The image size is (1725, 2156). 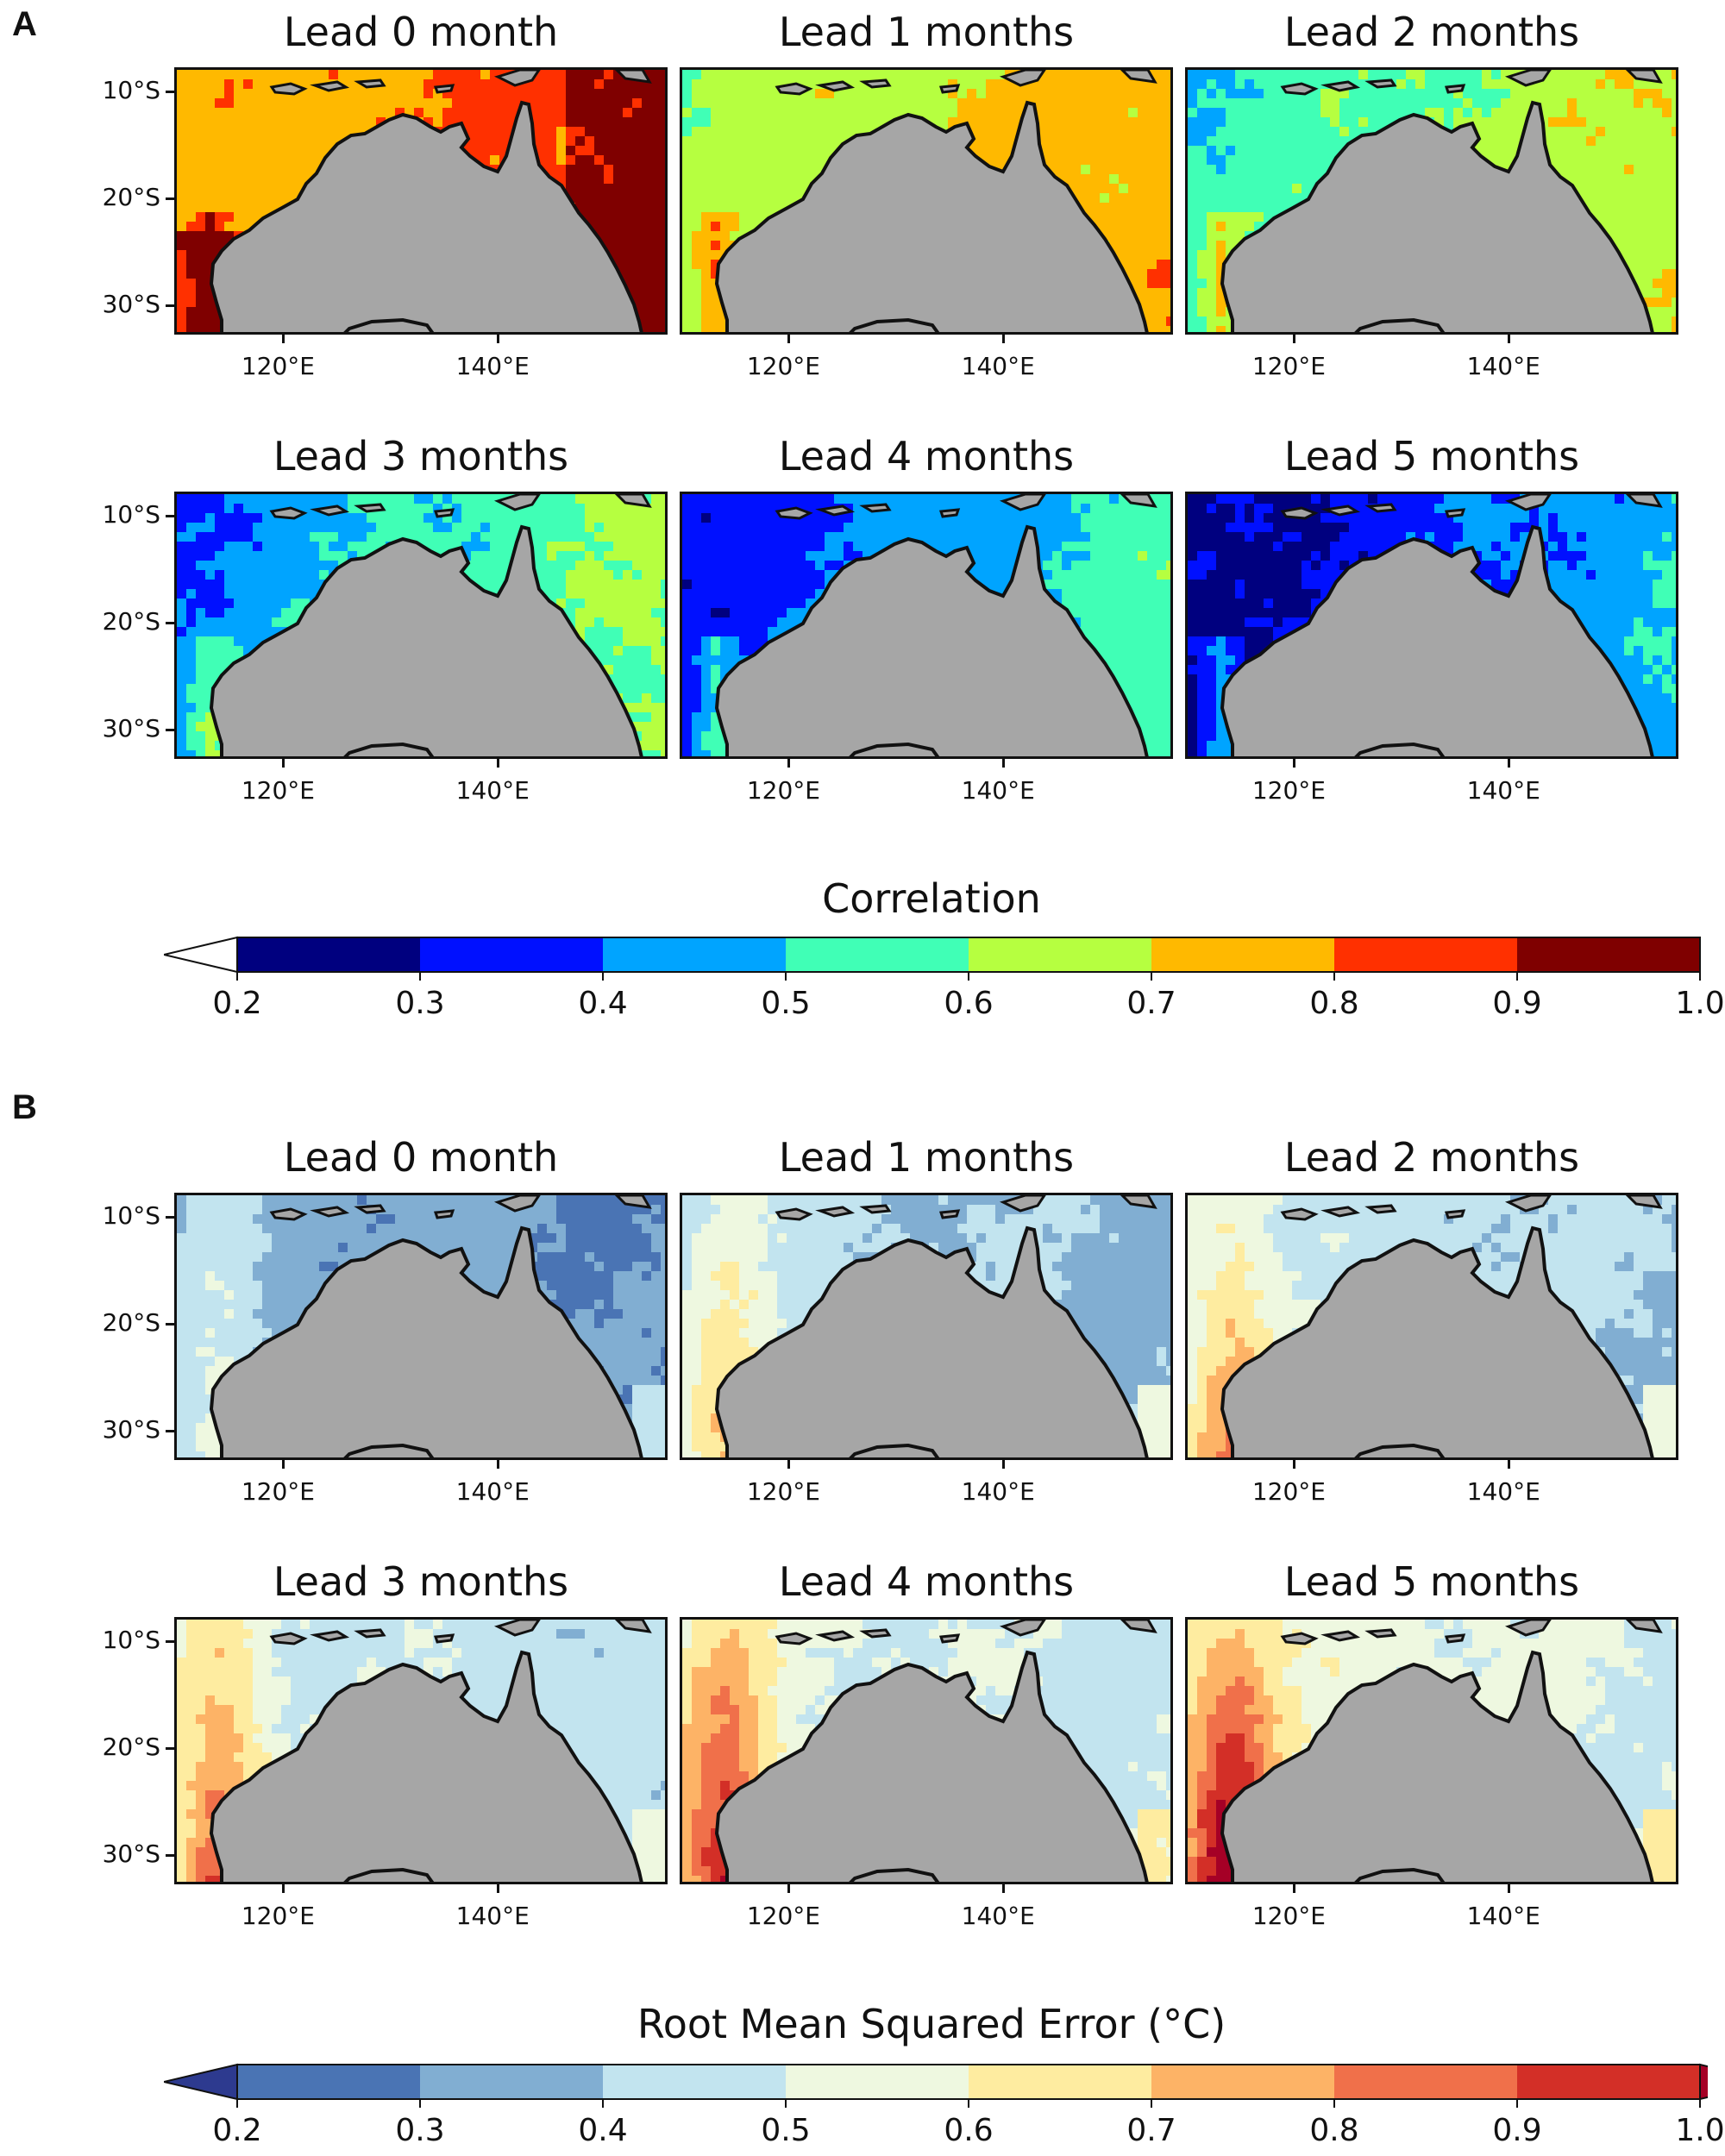 I want to click on colorbar-tick-label: 0.6, so click(x=969, y=2130).